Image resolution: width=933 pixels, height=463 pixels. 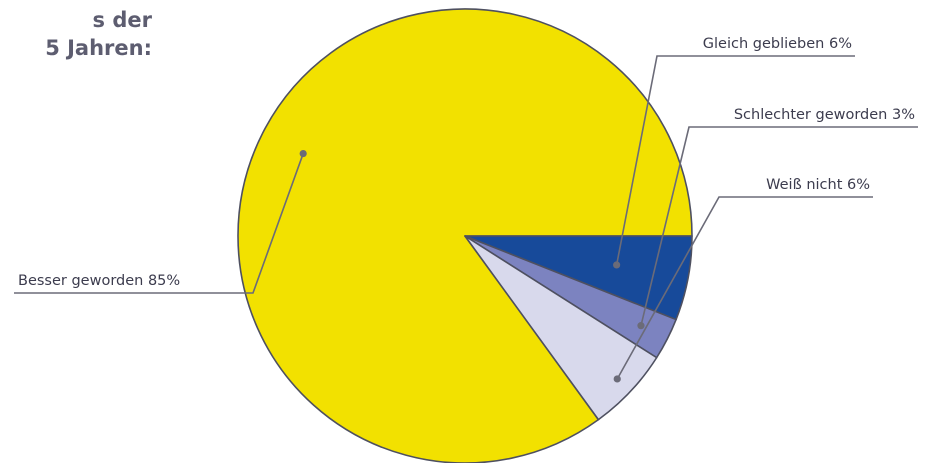 I want to click on slice-label-gleich: Gleich geblieben 6%, so click(x=777, y=44).